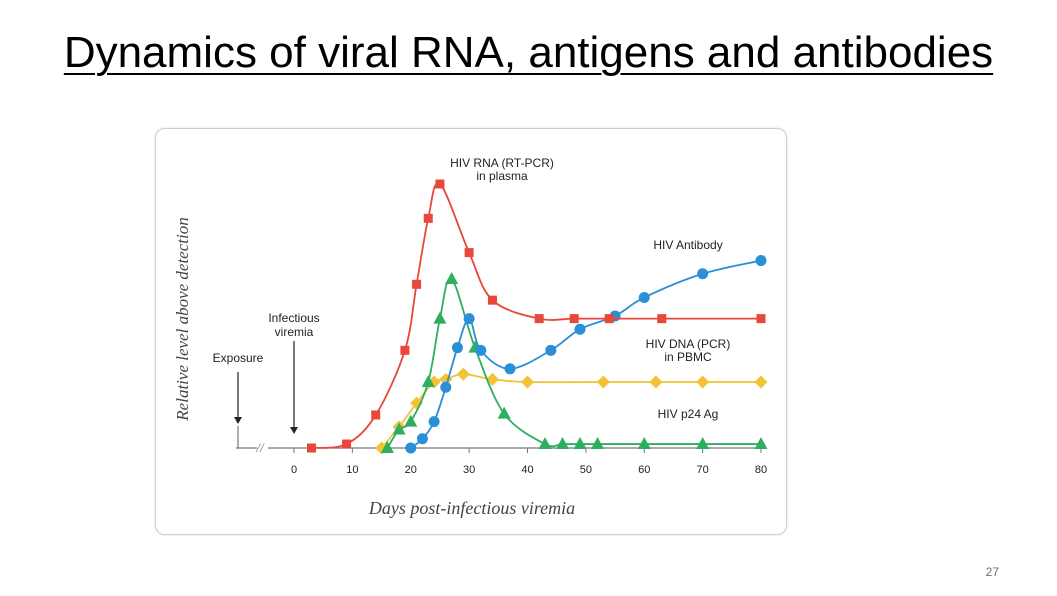 The image size is (1057, 596). What do you see at coordinates (293, 318) in the screenshot?
I see `annotation-label: Infectious` at bounding box center [293, 318].